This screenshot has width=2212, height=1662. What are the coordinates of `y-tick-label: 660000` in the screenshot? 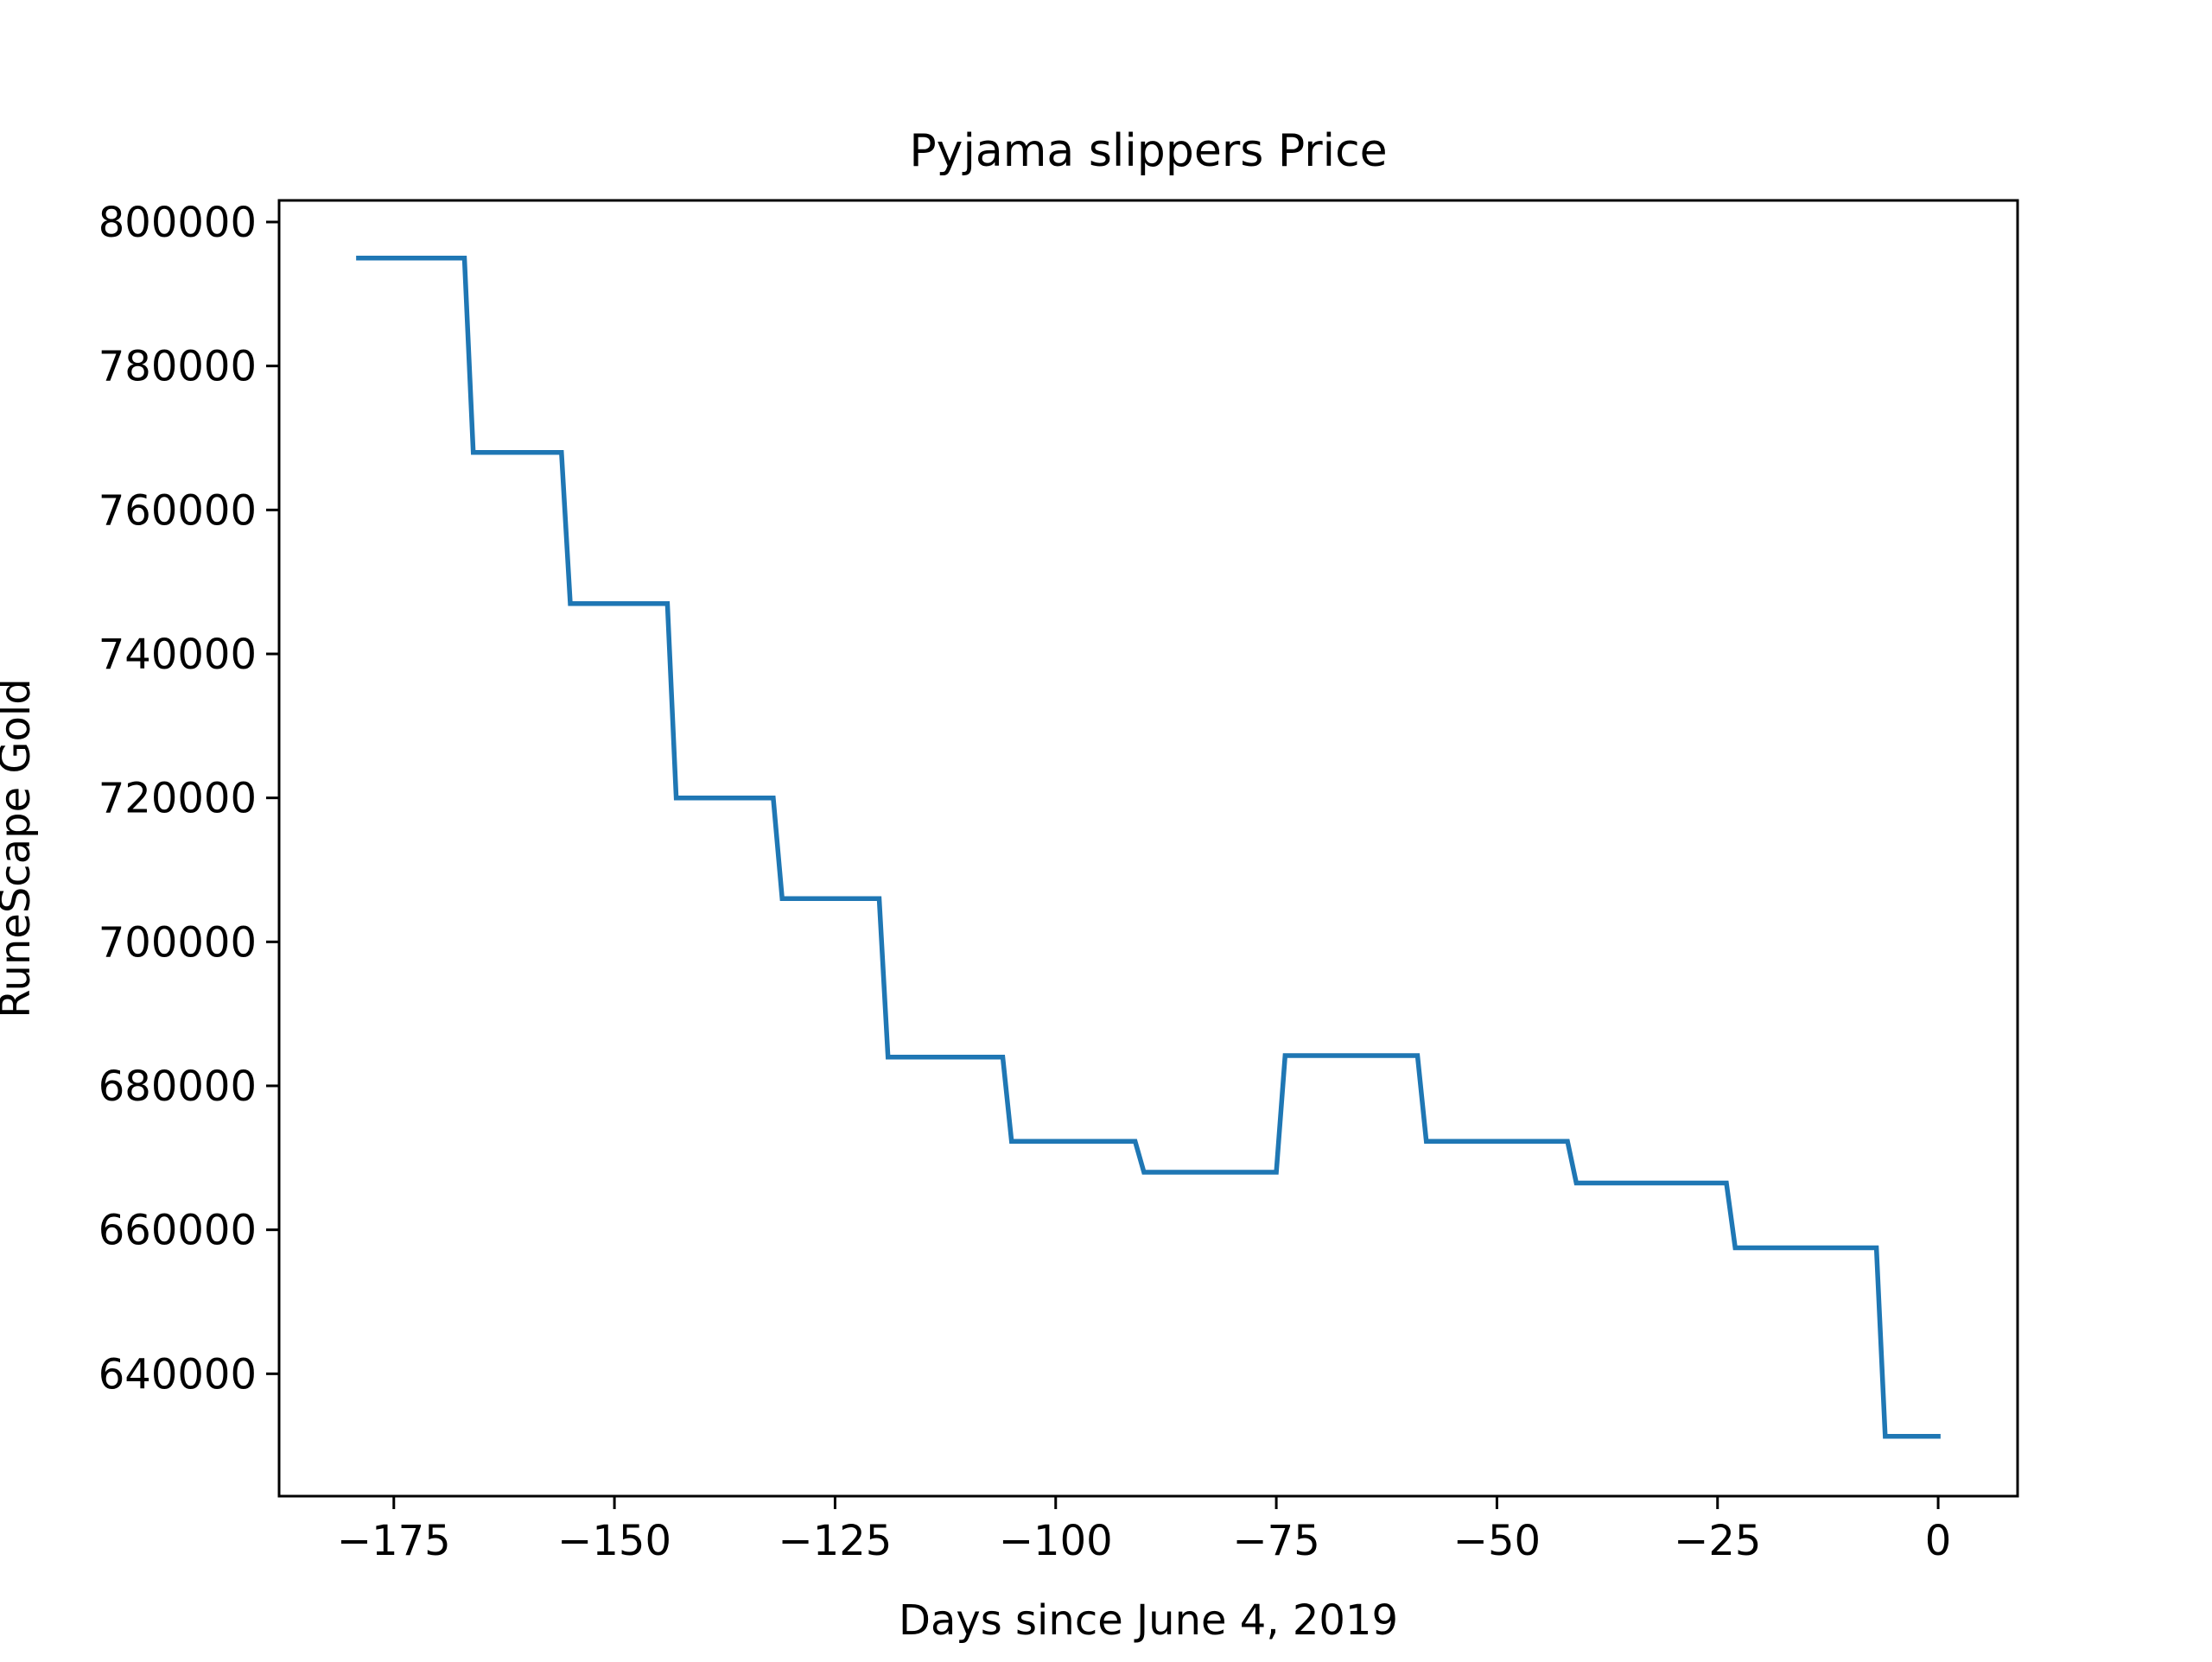 It's located at (178, 1231).